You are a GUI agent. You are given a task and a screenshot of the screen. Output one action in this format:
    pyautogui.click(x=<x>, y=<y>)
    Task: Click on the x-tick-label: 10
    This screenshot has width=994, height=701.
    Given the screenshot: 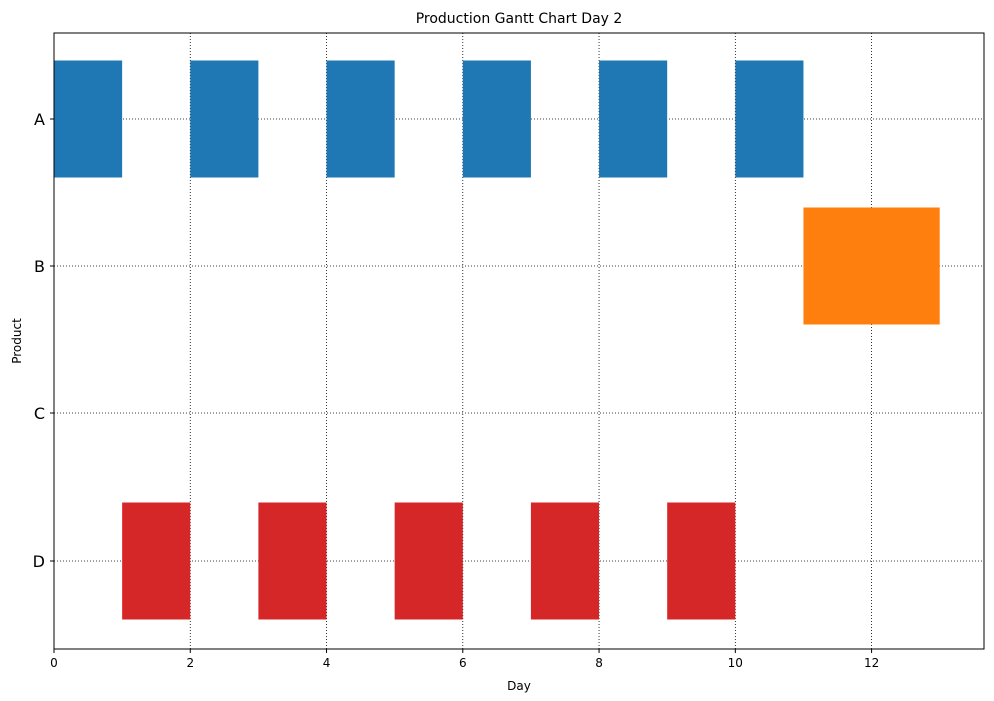 What is the action you would take?
    pyautogui.click(x=735, y=663)
    